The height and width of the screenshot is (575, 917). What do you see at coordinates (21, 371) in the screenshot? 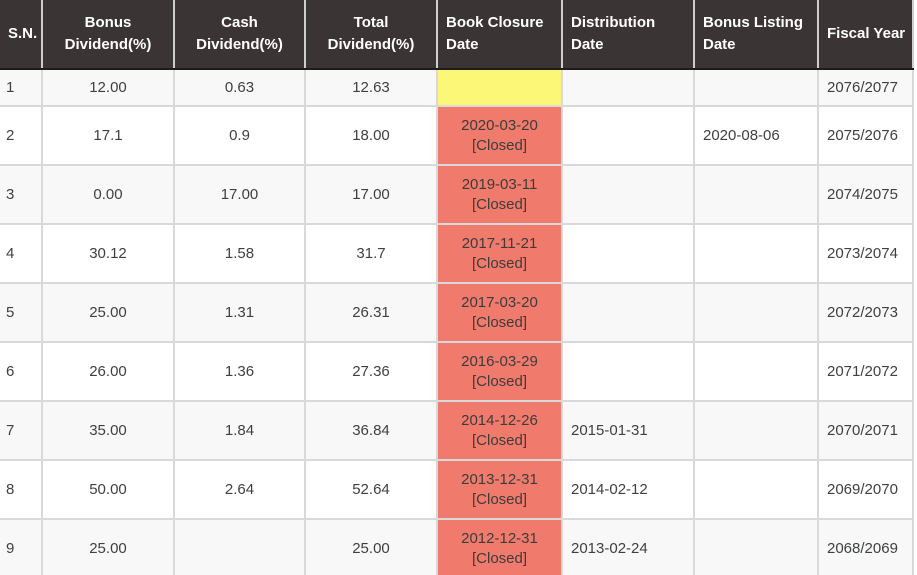
I see `sn-cell: 6` at bounding box center [21, 371].